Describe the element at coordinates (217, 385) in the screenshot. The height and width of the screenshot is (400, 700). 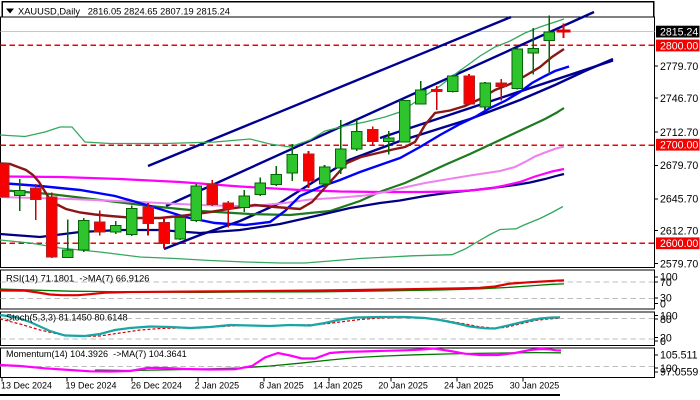
I see `svg-text: 2 Jan 2025` at that location.